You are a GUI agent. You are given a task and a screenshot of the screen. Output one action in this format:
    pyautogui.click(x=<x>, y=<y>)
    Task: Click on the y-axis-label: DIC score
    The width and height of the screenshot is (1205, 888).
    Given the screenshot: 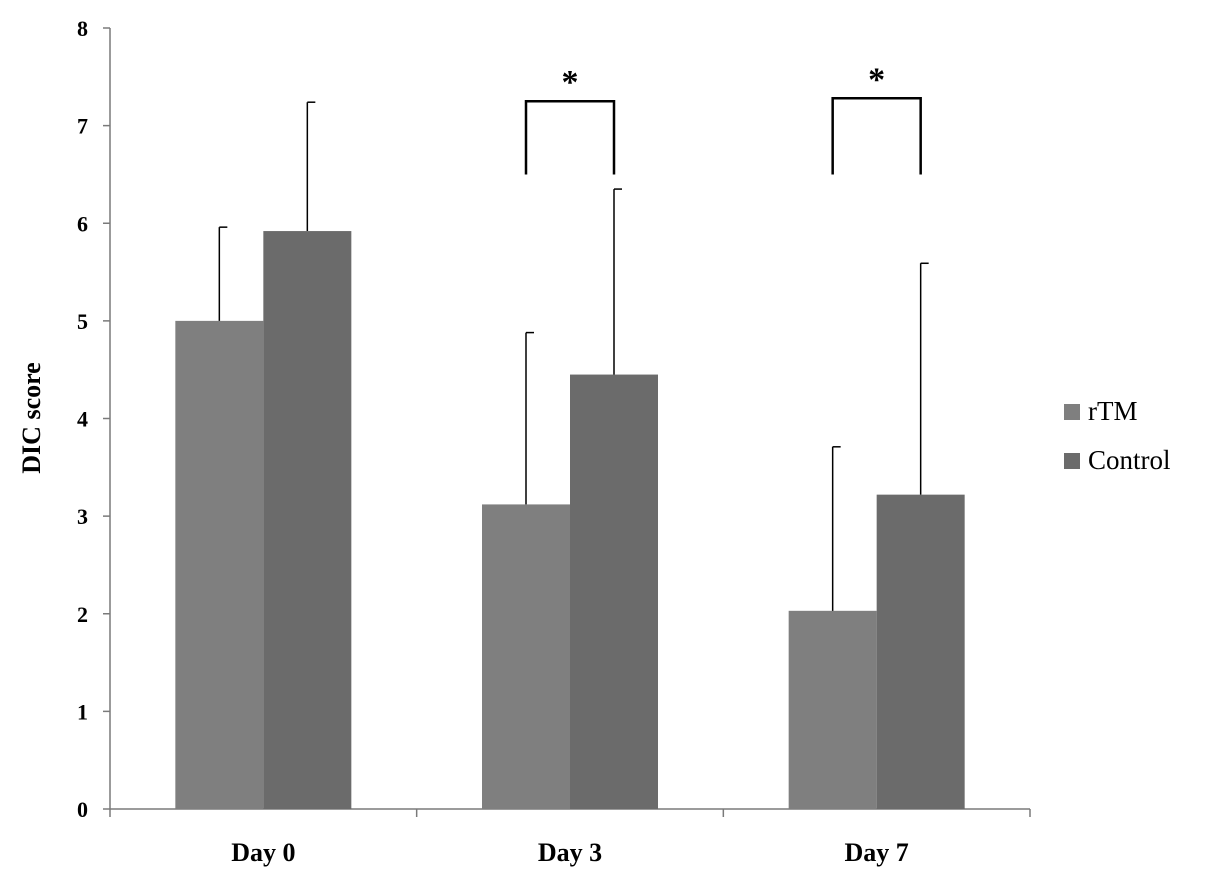 What is the action you would take?
    pyautogui.click(x=31, y=417)
    